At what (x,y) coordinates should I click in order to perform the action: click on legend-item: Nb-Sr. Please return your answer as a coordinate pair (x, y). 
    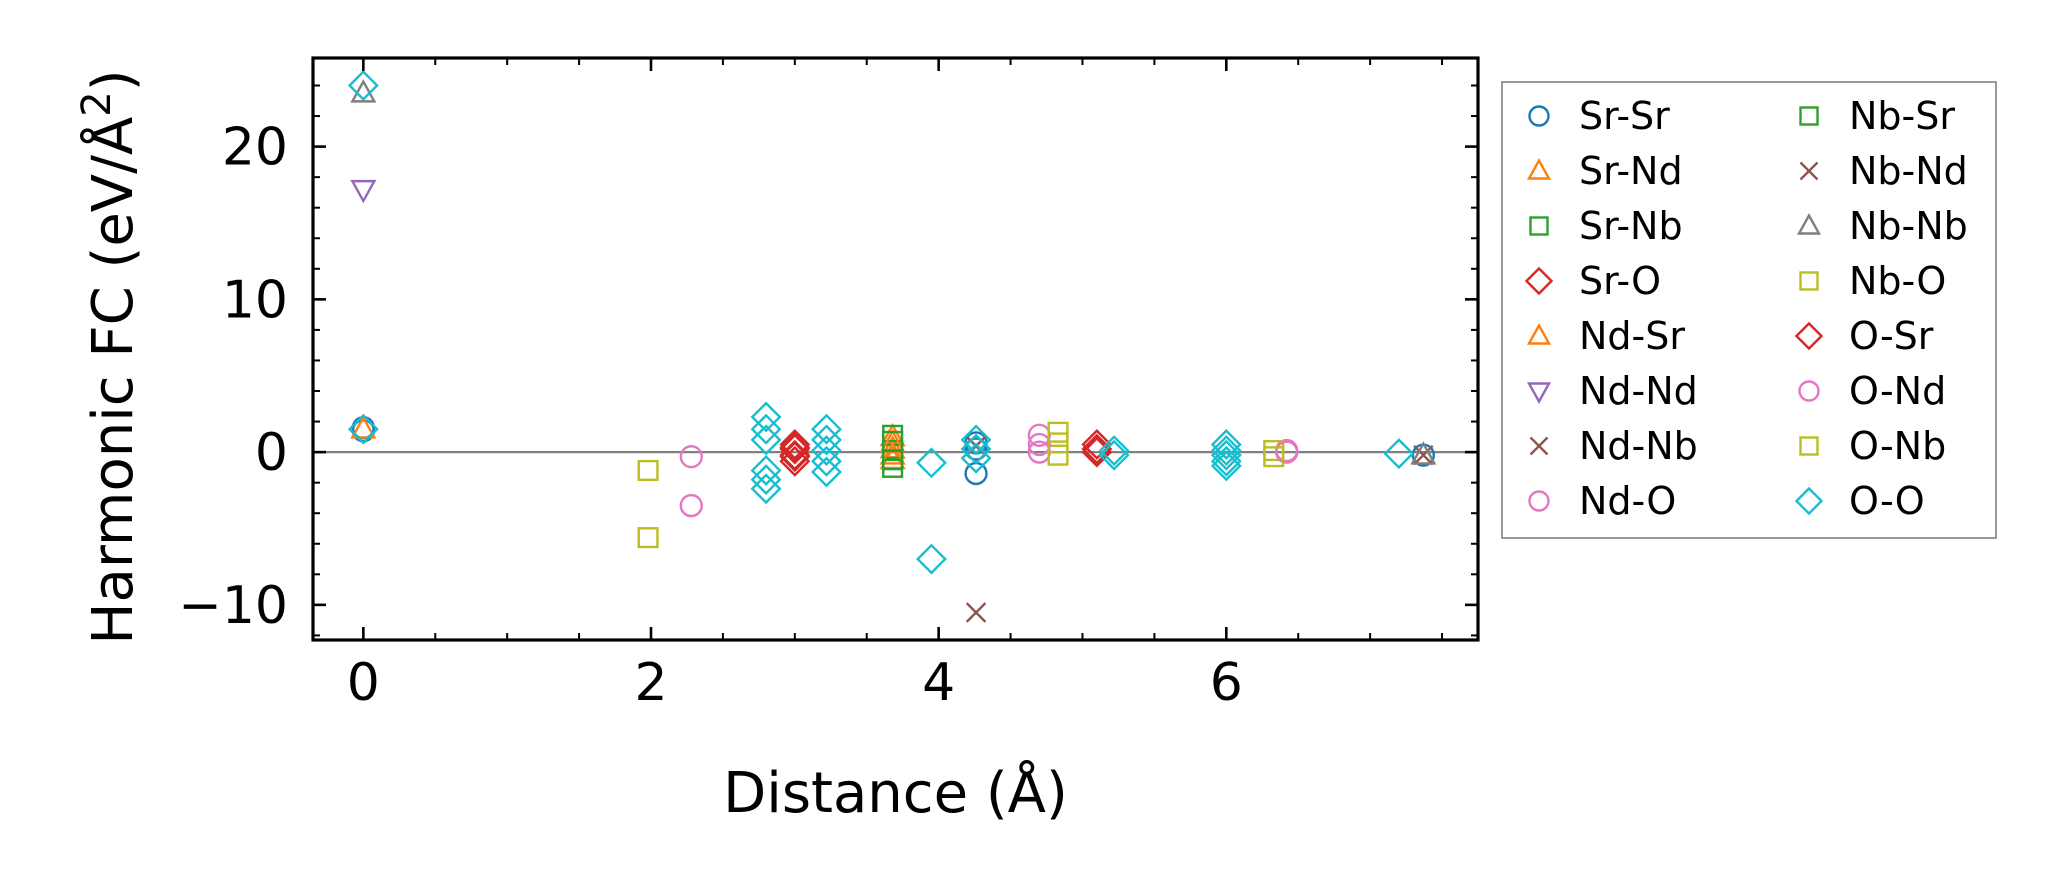
    Looking at the image, I should click on (1877, 116).